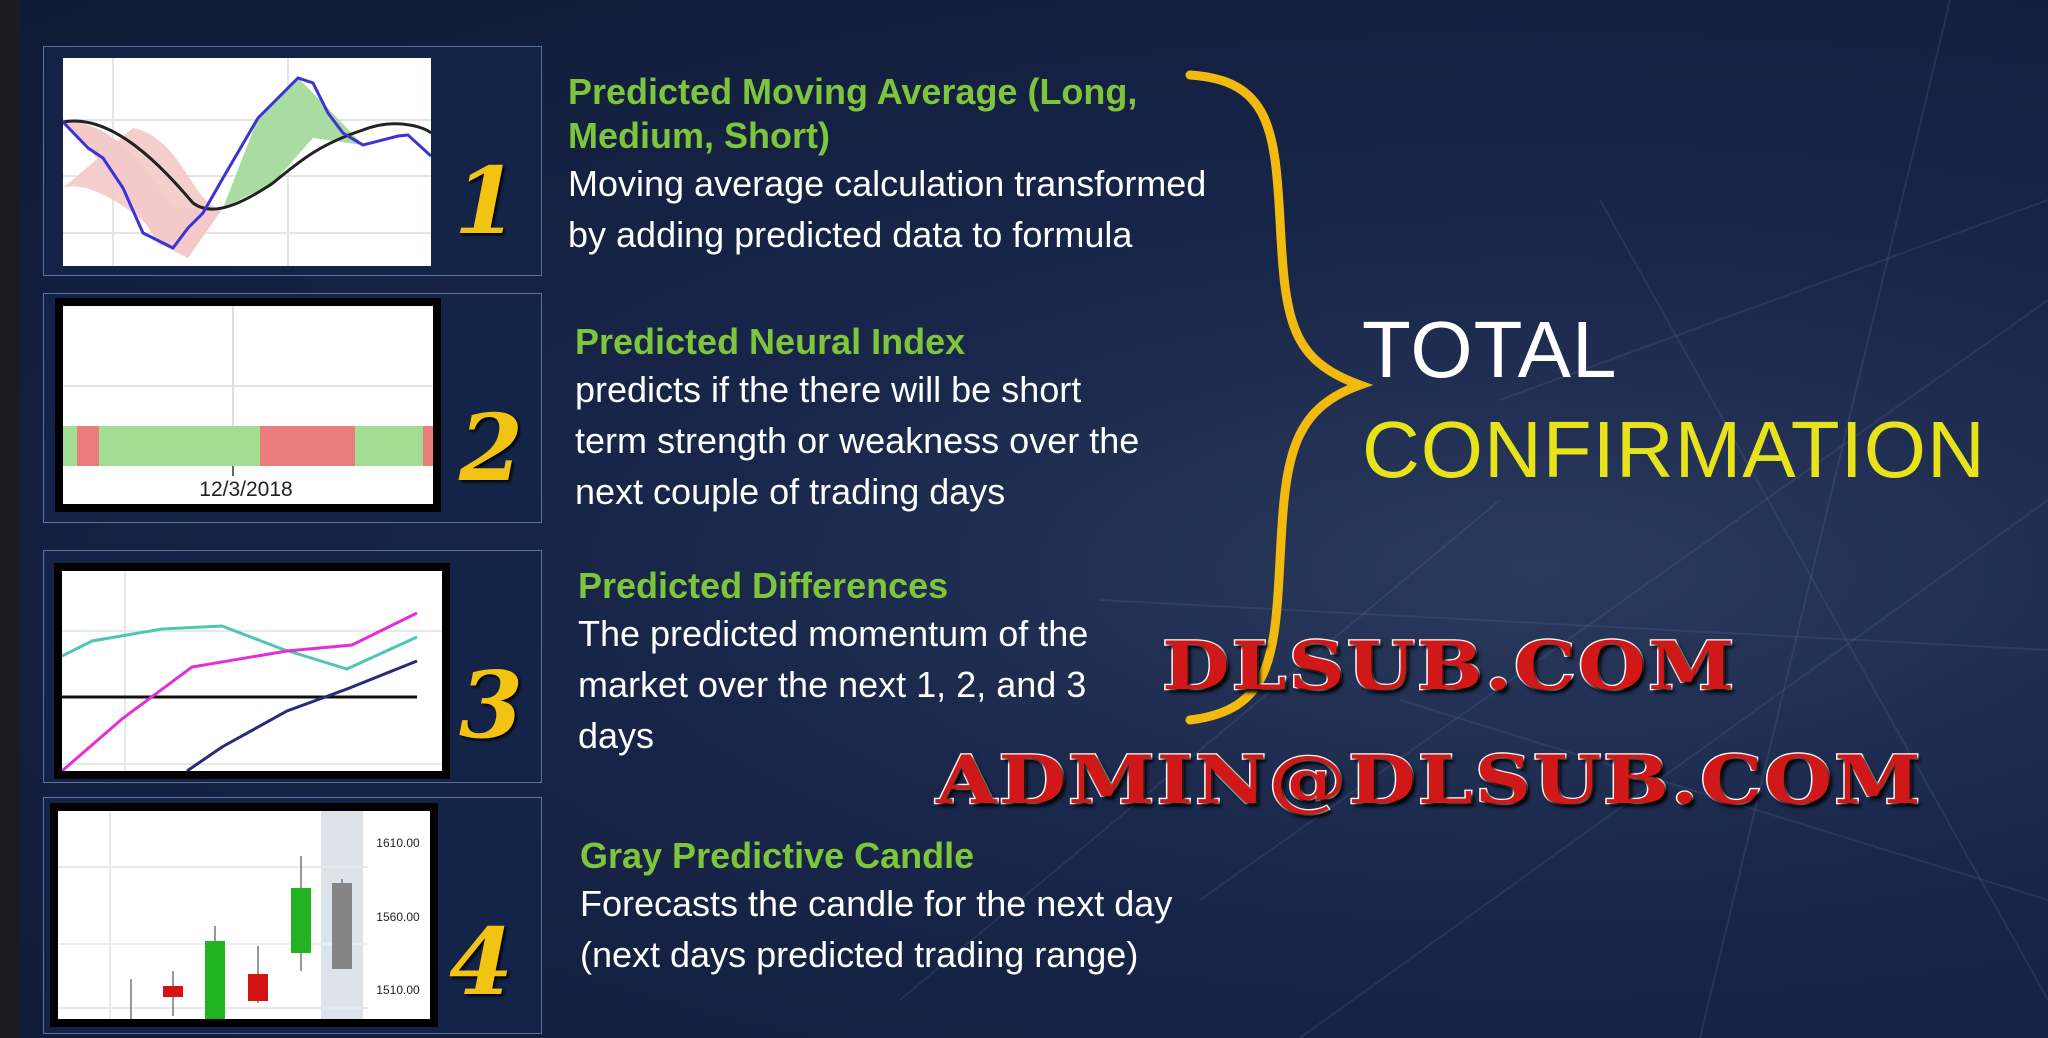 The image size is (2048, 1038). What do you see at coordinates (1490, 349) in the screenshot?
I see `headline-total: TOTAL` at bounding box center [1490, 349].